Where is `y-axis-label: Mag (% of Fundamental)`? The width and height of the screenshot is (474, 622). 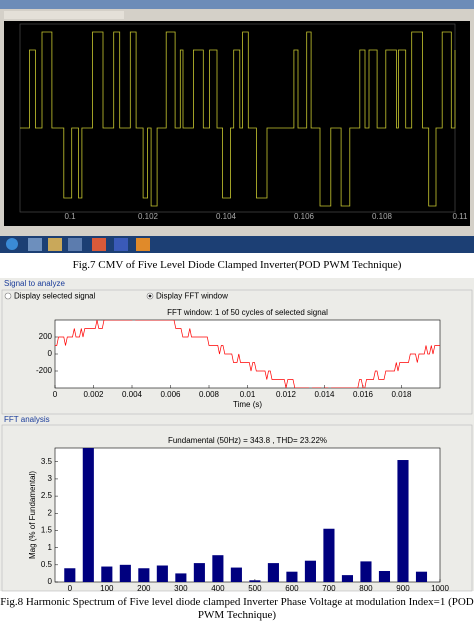 y-axis-label: Mag (% of Fundamental) is located at coordinates (32, 515).